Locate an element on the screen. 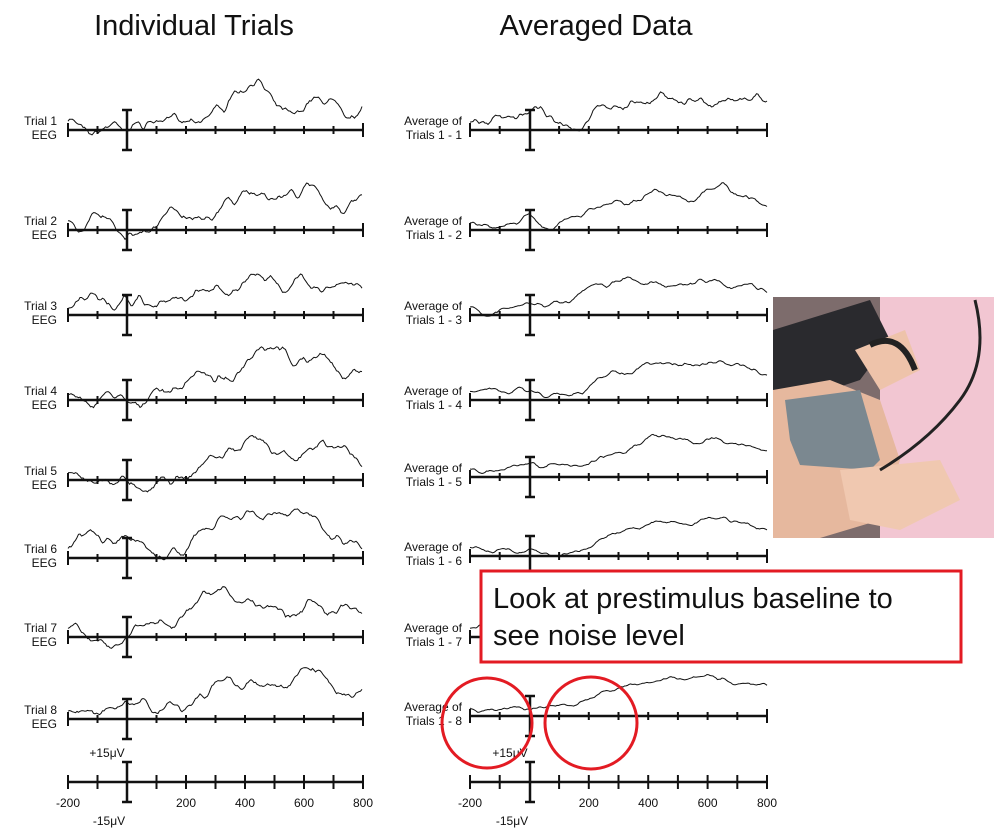  row-label: Trial 6 is located at coordinates (40, 549).